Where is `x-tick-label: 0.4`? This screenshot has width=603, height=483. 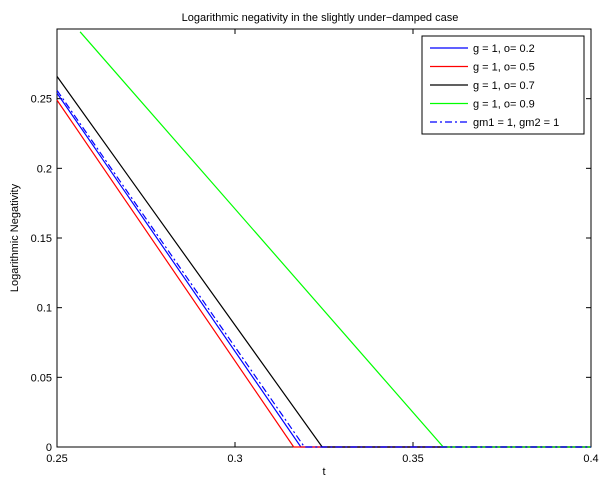
x-tick-label: 0.4 is located at coordinates (590, 459).